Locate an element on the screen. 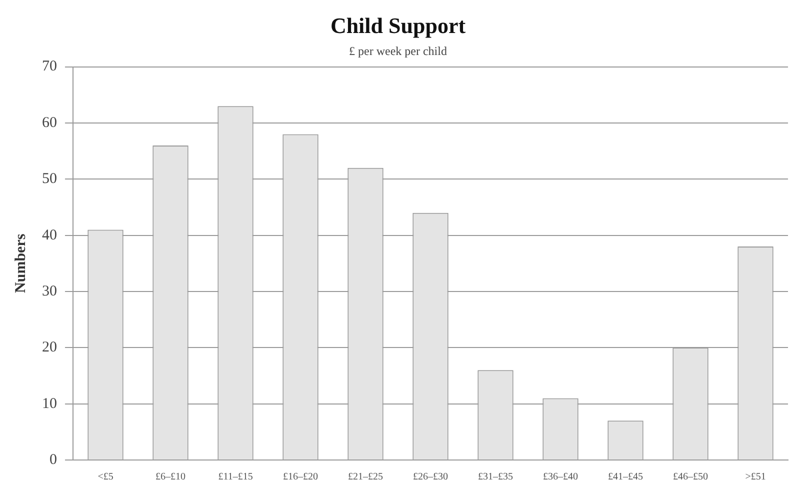  chart-title: Child Support is located at coordinates (398, 25).